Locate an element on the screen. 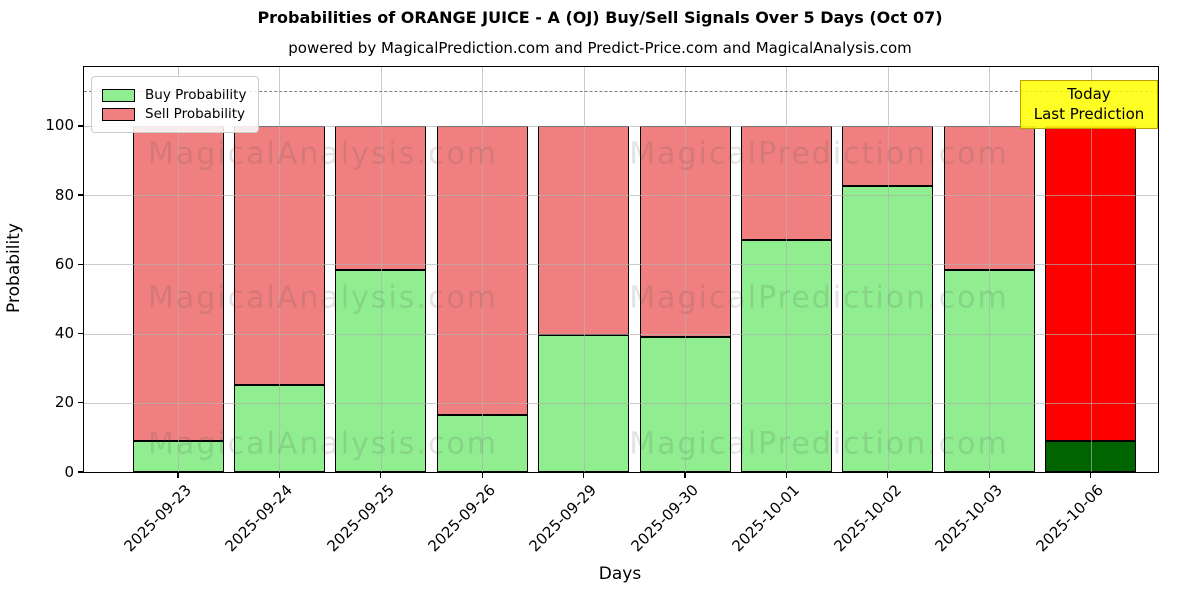 This screenshot has width=1200, height=600. legend: Buy Probability Sell Probability is located at coordinates (175, 104).